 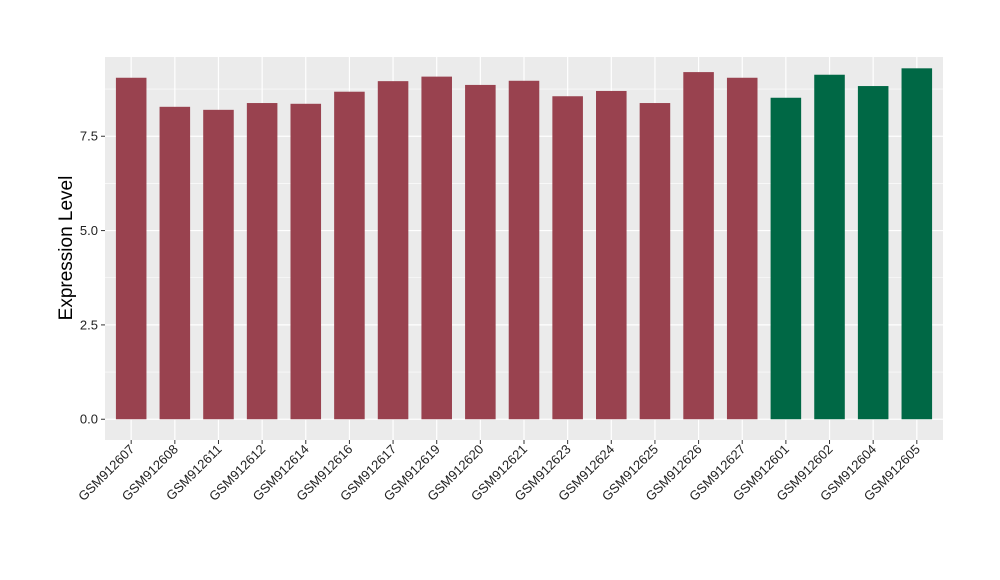 I want to click on y-tick-label: 0.0, so click(x=89, y=419).